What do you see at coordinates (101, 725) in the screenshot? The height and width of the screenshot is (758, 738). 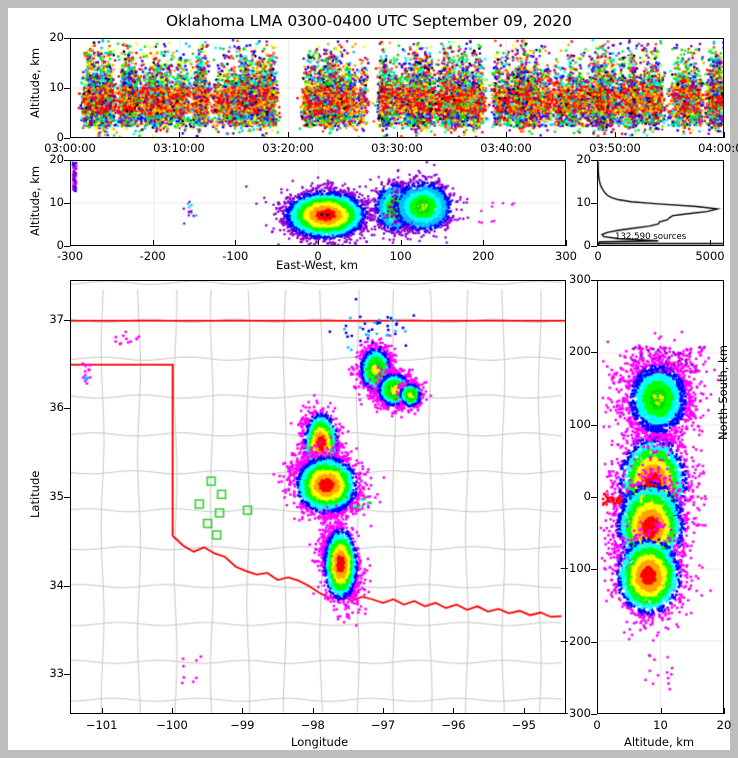 I see `axis-tick-label: −101` at bounding box center [101, 725].